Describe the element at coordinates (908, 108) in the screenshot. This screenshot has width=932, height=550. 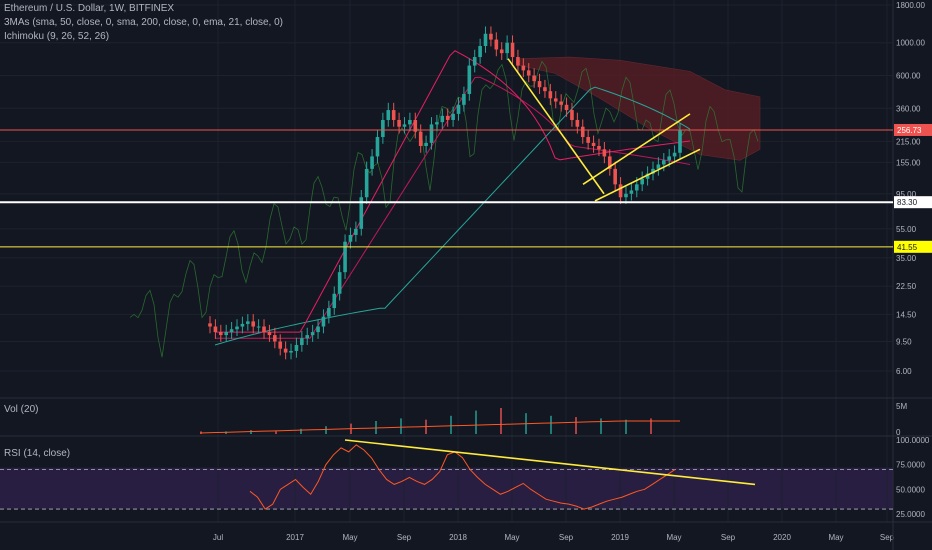
I see `price-axis-label: 360.00` at that location.